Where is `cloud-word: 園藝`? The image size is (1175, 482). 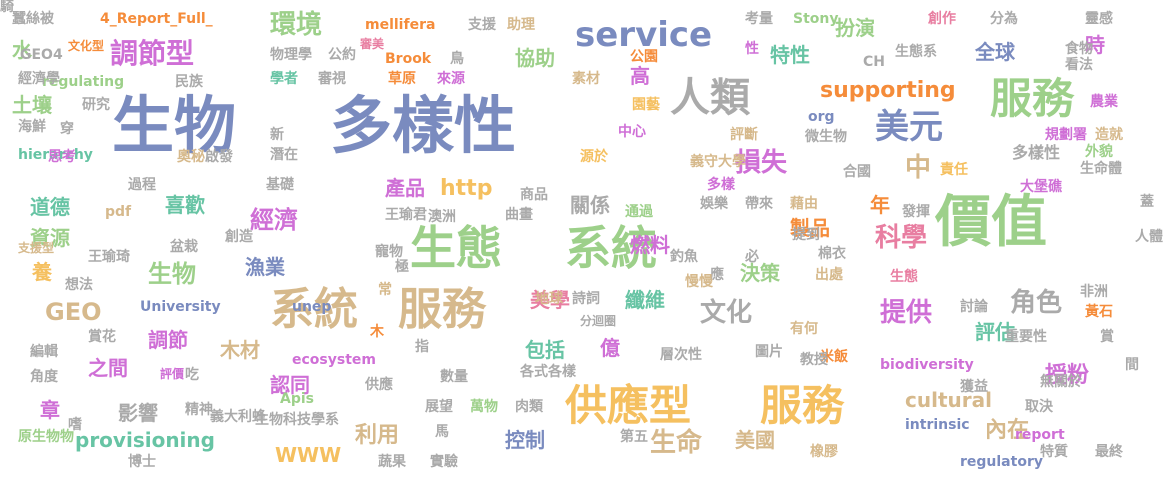 cloud-word: 園藝 is located at coordinates (646, 105).